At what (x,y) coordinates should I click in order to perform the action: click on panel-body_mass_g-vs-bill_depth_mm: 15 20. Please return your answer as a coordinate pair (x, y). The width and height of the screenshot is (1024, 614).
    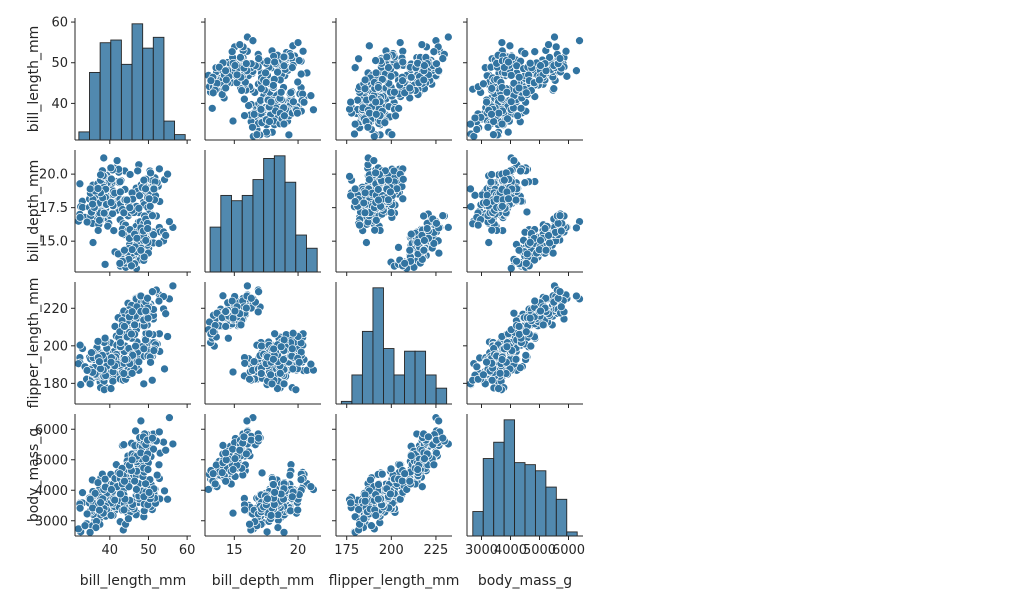
    Looking at the image, I should click on (261, 485).